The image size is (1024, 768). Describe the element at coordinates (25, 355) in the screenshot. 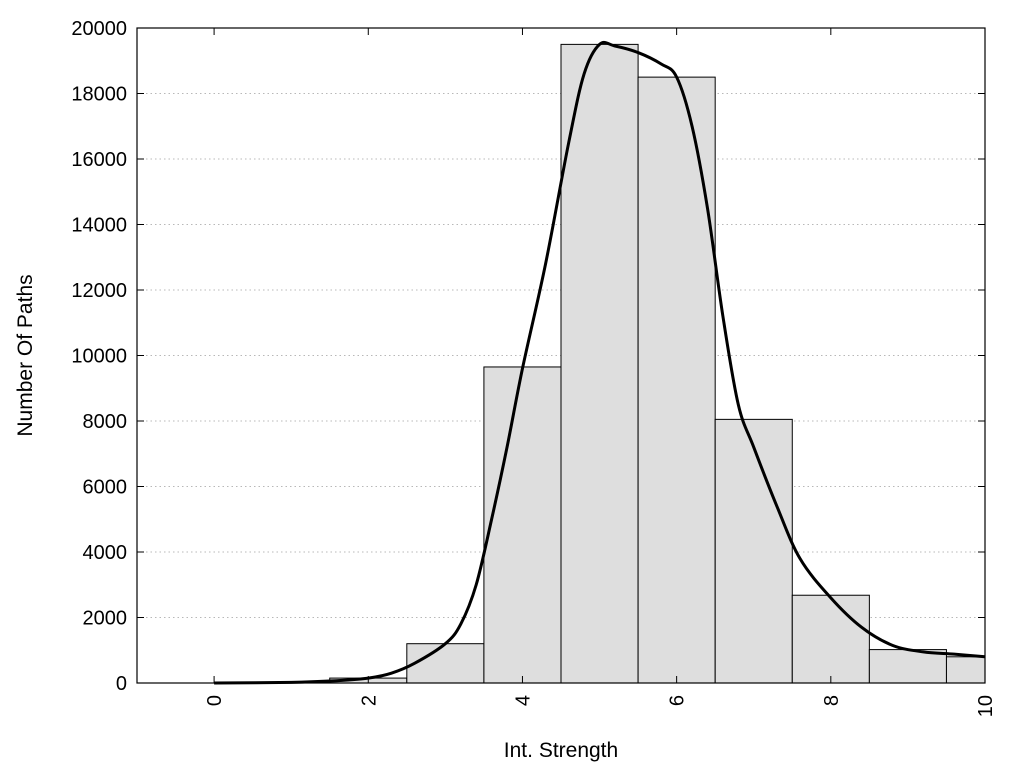

I see `y-axis-title: Number Of Paths` at that location.